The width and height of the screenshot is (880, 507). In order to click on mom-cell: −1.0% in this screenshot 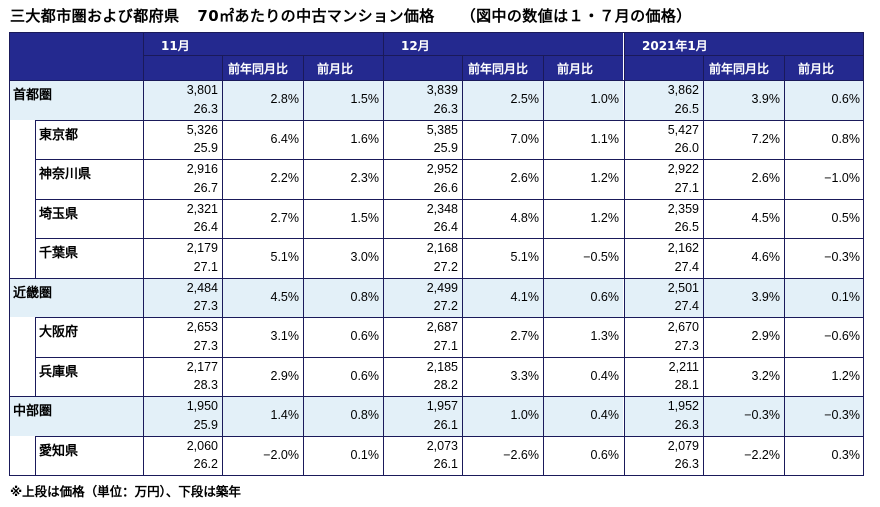, I will do `click(824, 179)`.